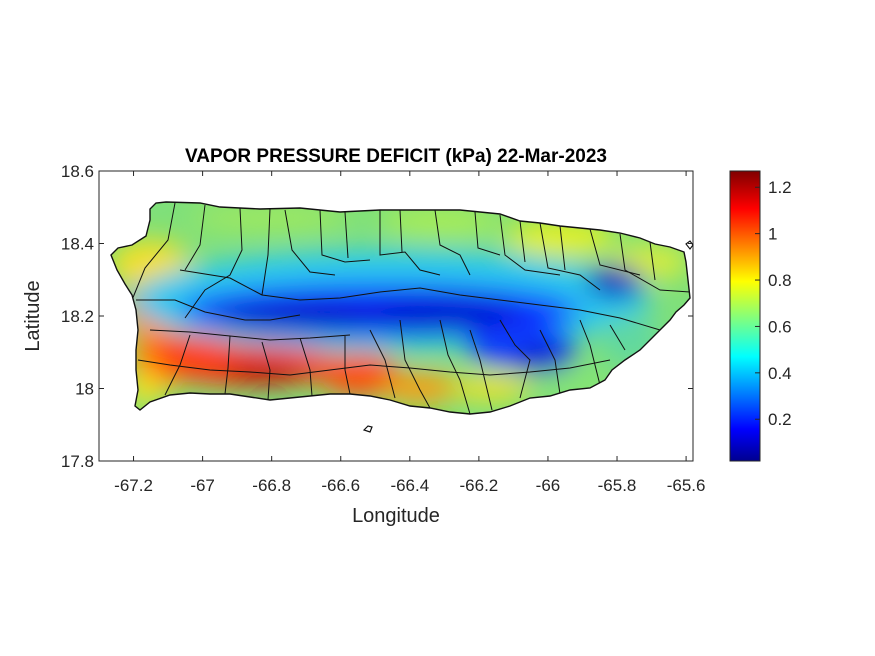 This screenshot has width=875, height=656. I want to click on y-tick-label: 18, so click(84, 389).